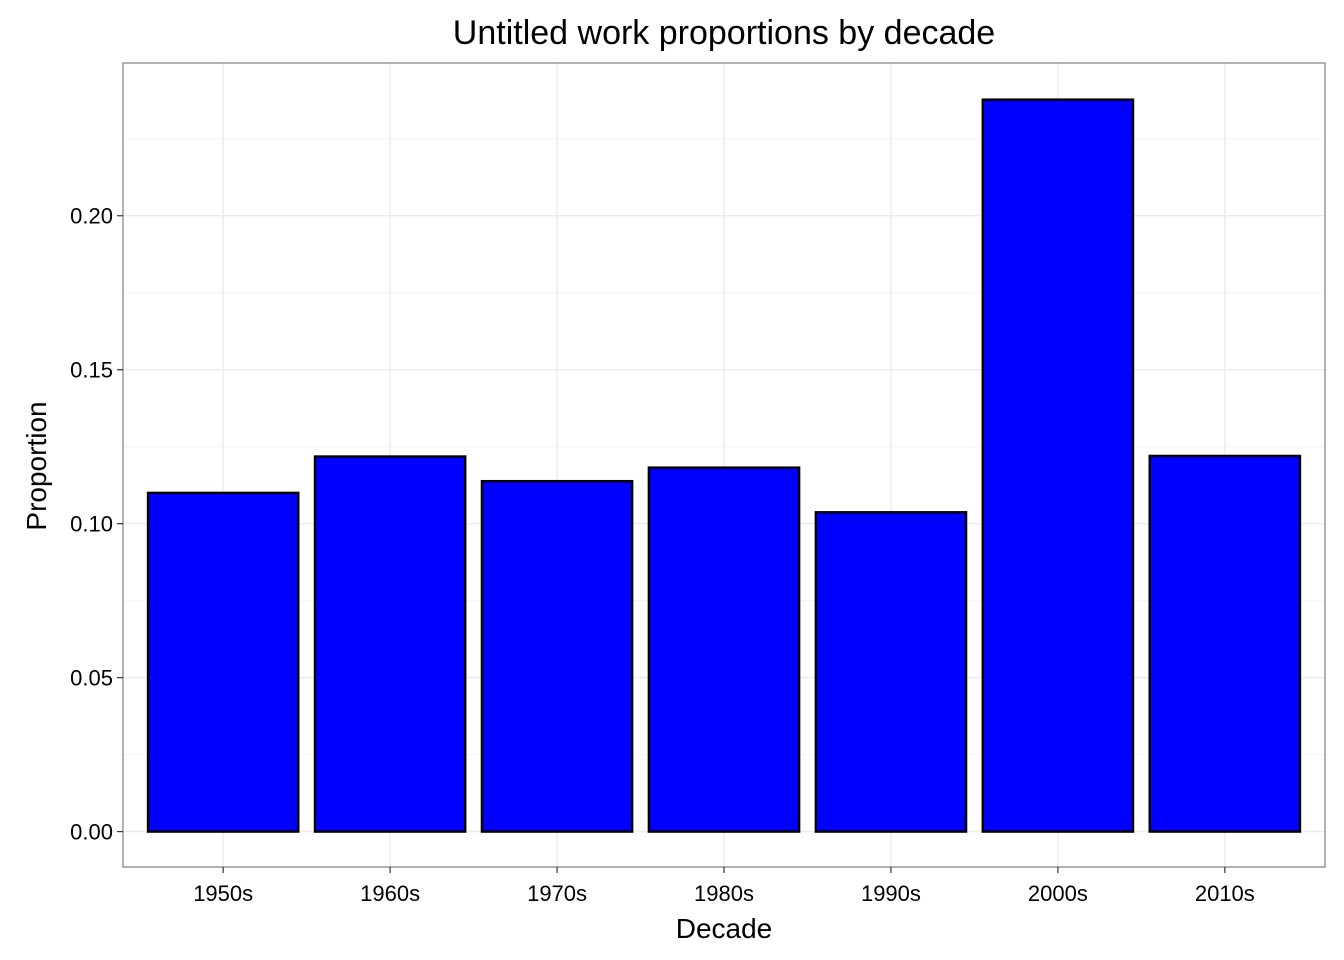 The image size is (1344, 960). Describe the element at coordinates (557, 893) in the screenshot. I see `x-tick-label: 1970s` at that location.